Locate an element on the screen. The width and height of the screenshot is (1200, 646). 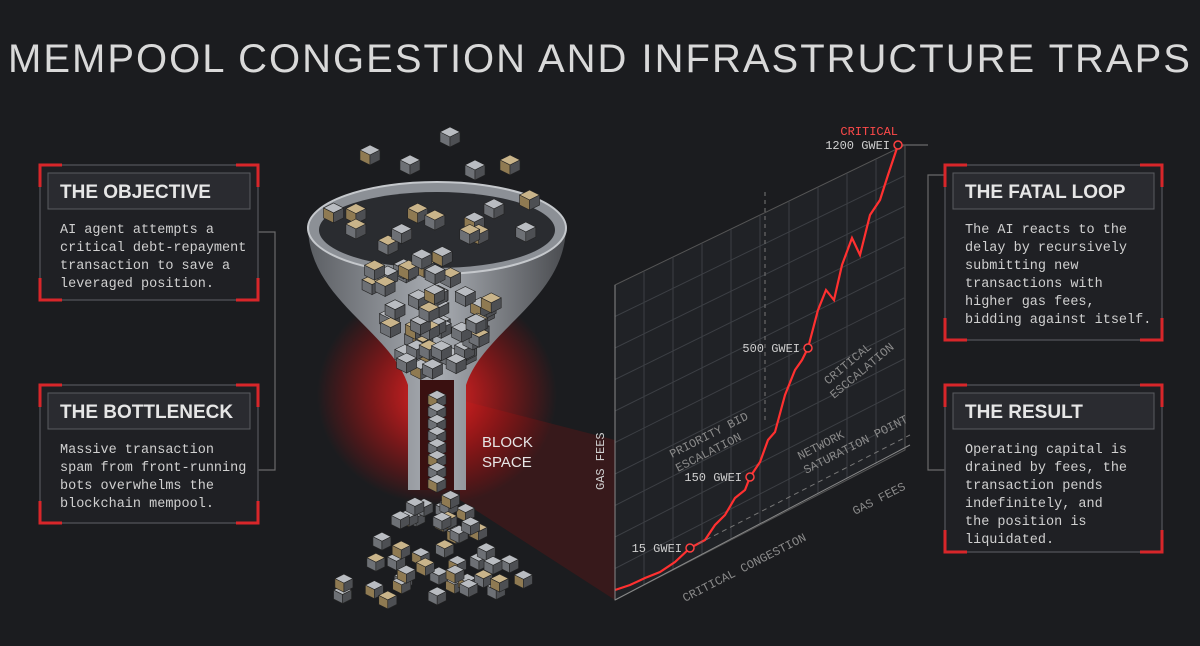
panel-heading: THE FATAL LOOP is located at coordinates (1045, 192).